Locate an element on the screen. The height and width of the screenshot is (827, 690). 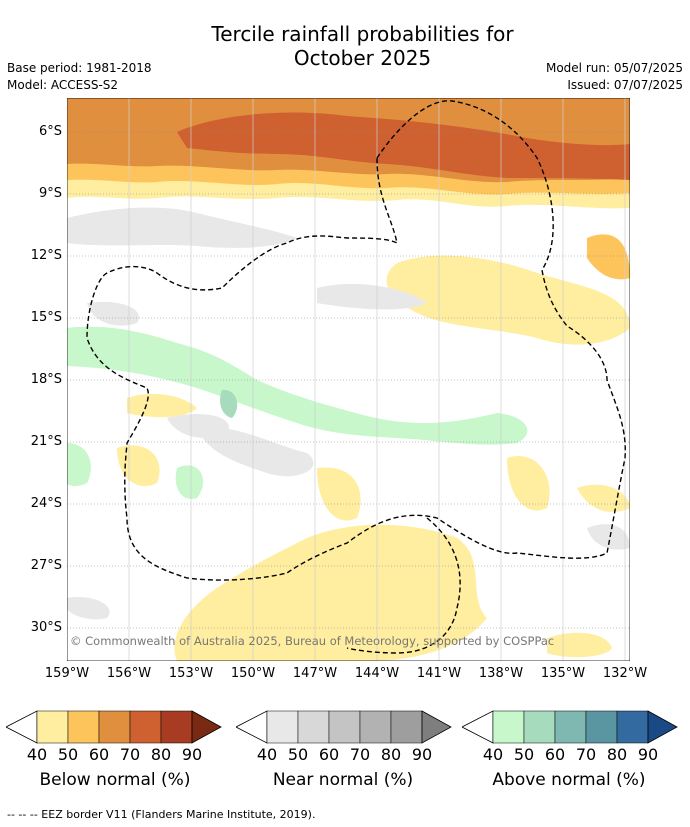
colorbar-title-below: Below normal (%) is located at coordinates (115, 780).